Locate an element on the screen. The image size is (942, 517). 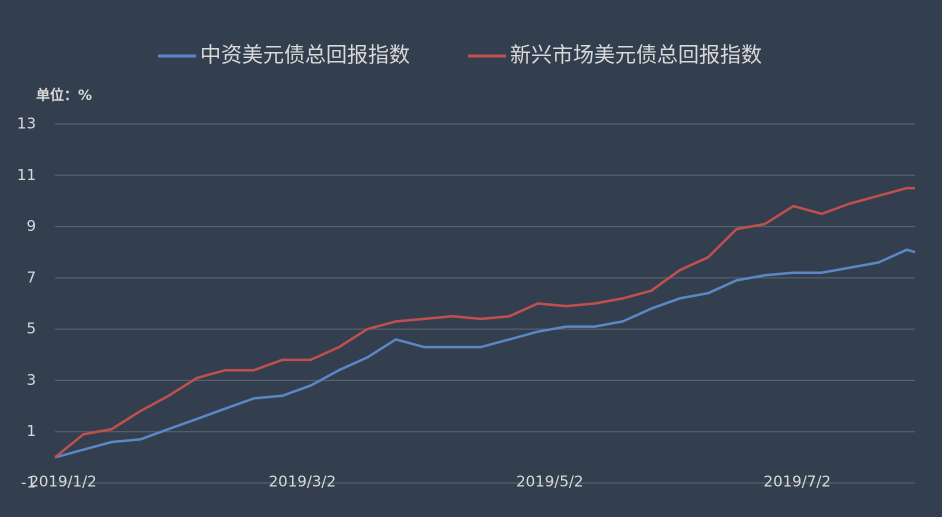
x-tick-label: 2019/5/2 is located at coordinates (549, 482).